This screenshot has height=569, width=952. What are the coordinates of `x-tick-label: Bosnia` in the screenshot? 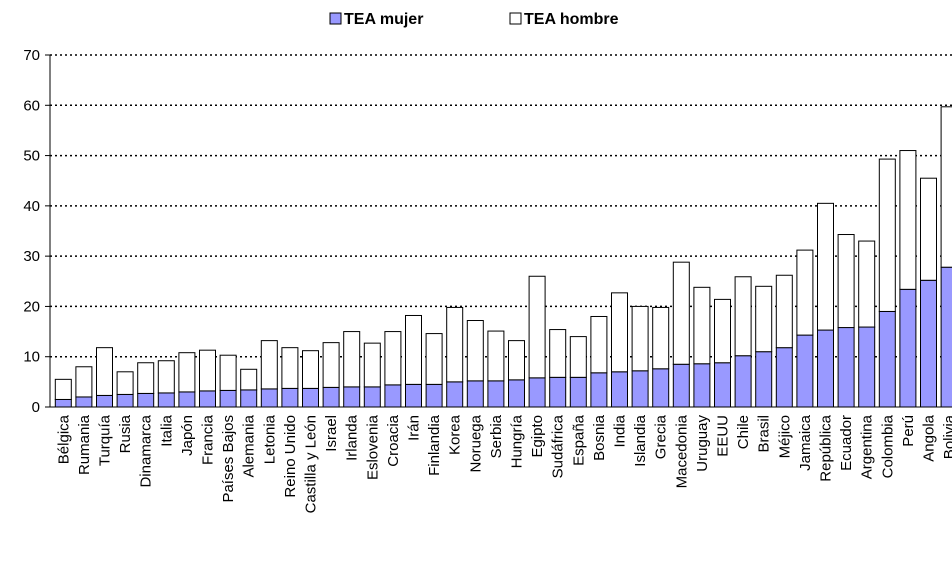 It's located at (599, 437).